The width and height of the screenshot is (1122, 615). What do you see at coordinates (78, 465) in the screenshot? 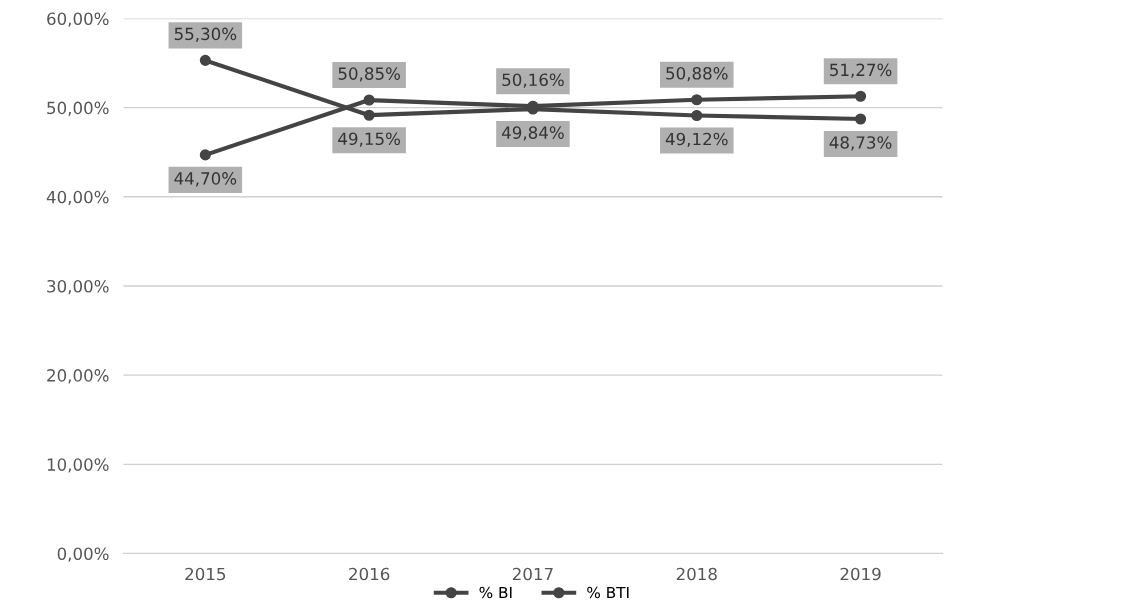
I see `y-tick-label: 10,00%` at bounding box center [78, 465].